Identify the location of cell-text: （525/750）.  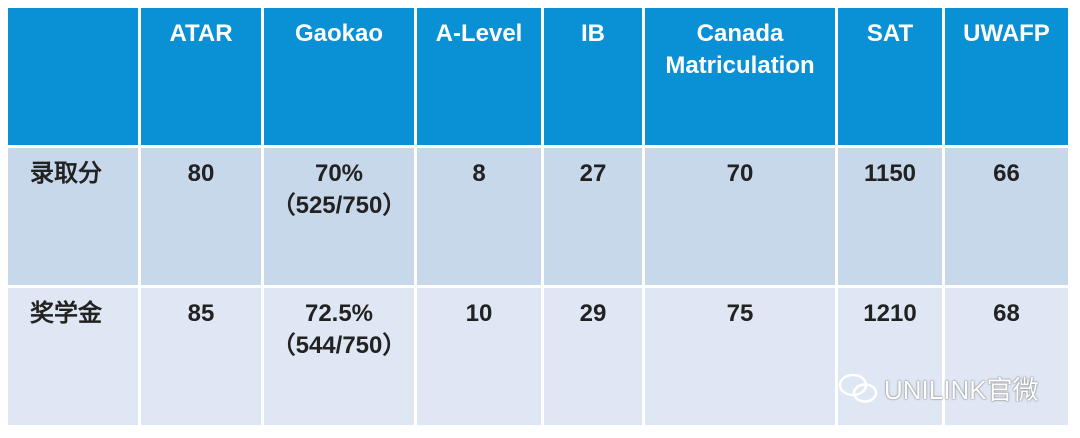
(339, 205).